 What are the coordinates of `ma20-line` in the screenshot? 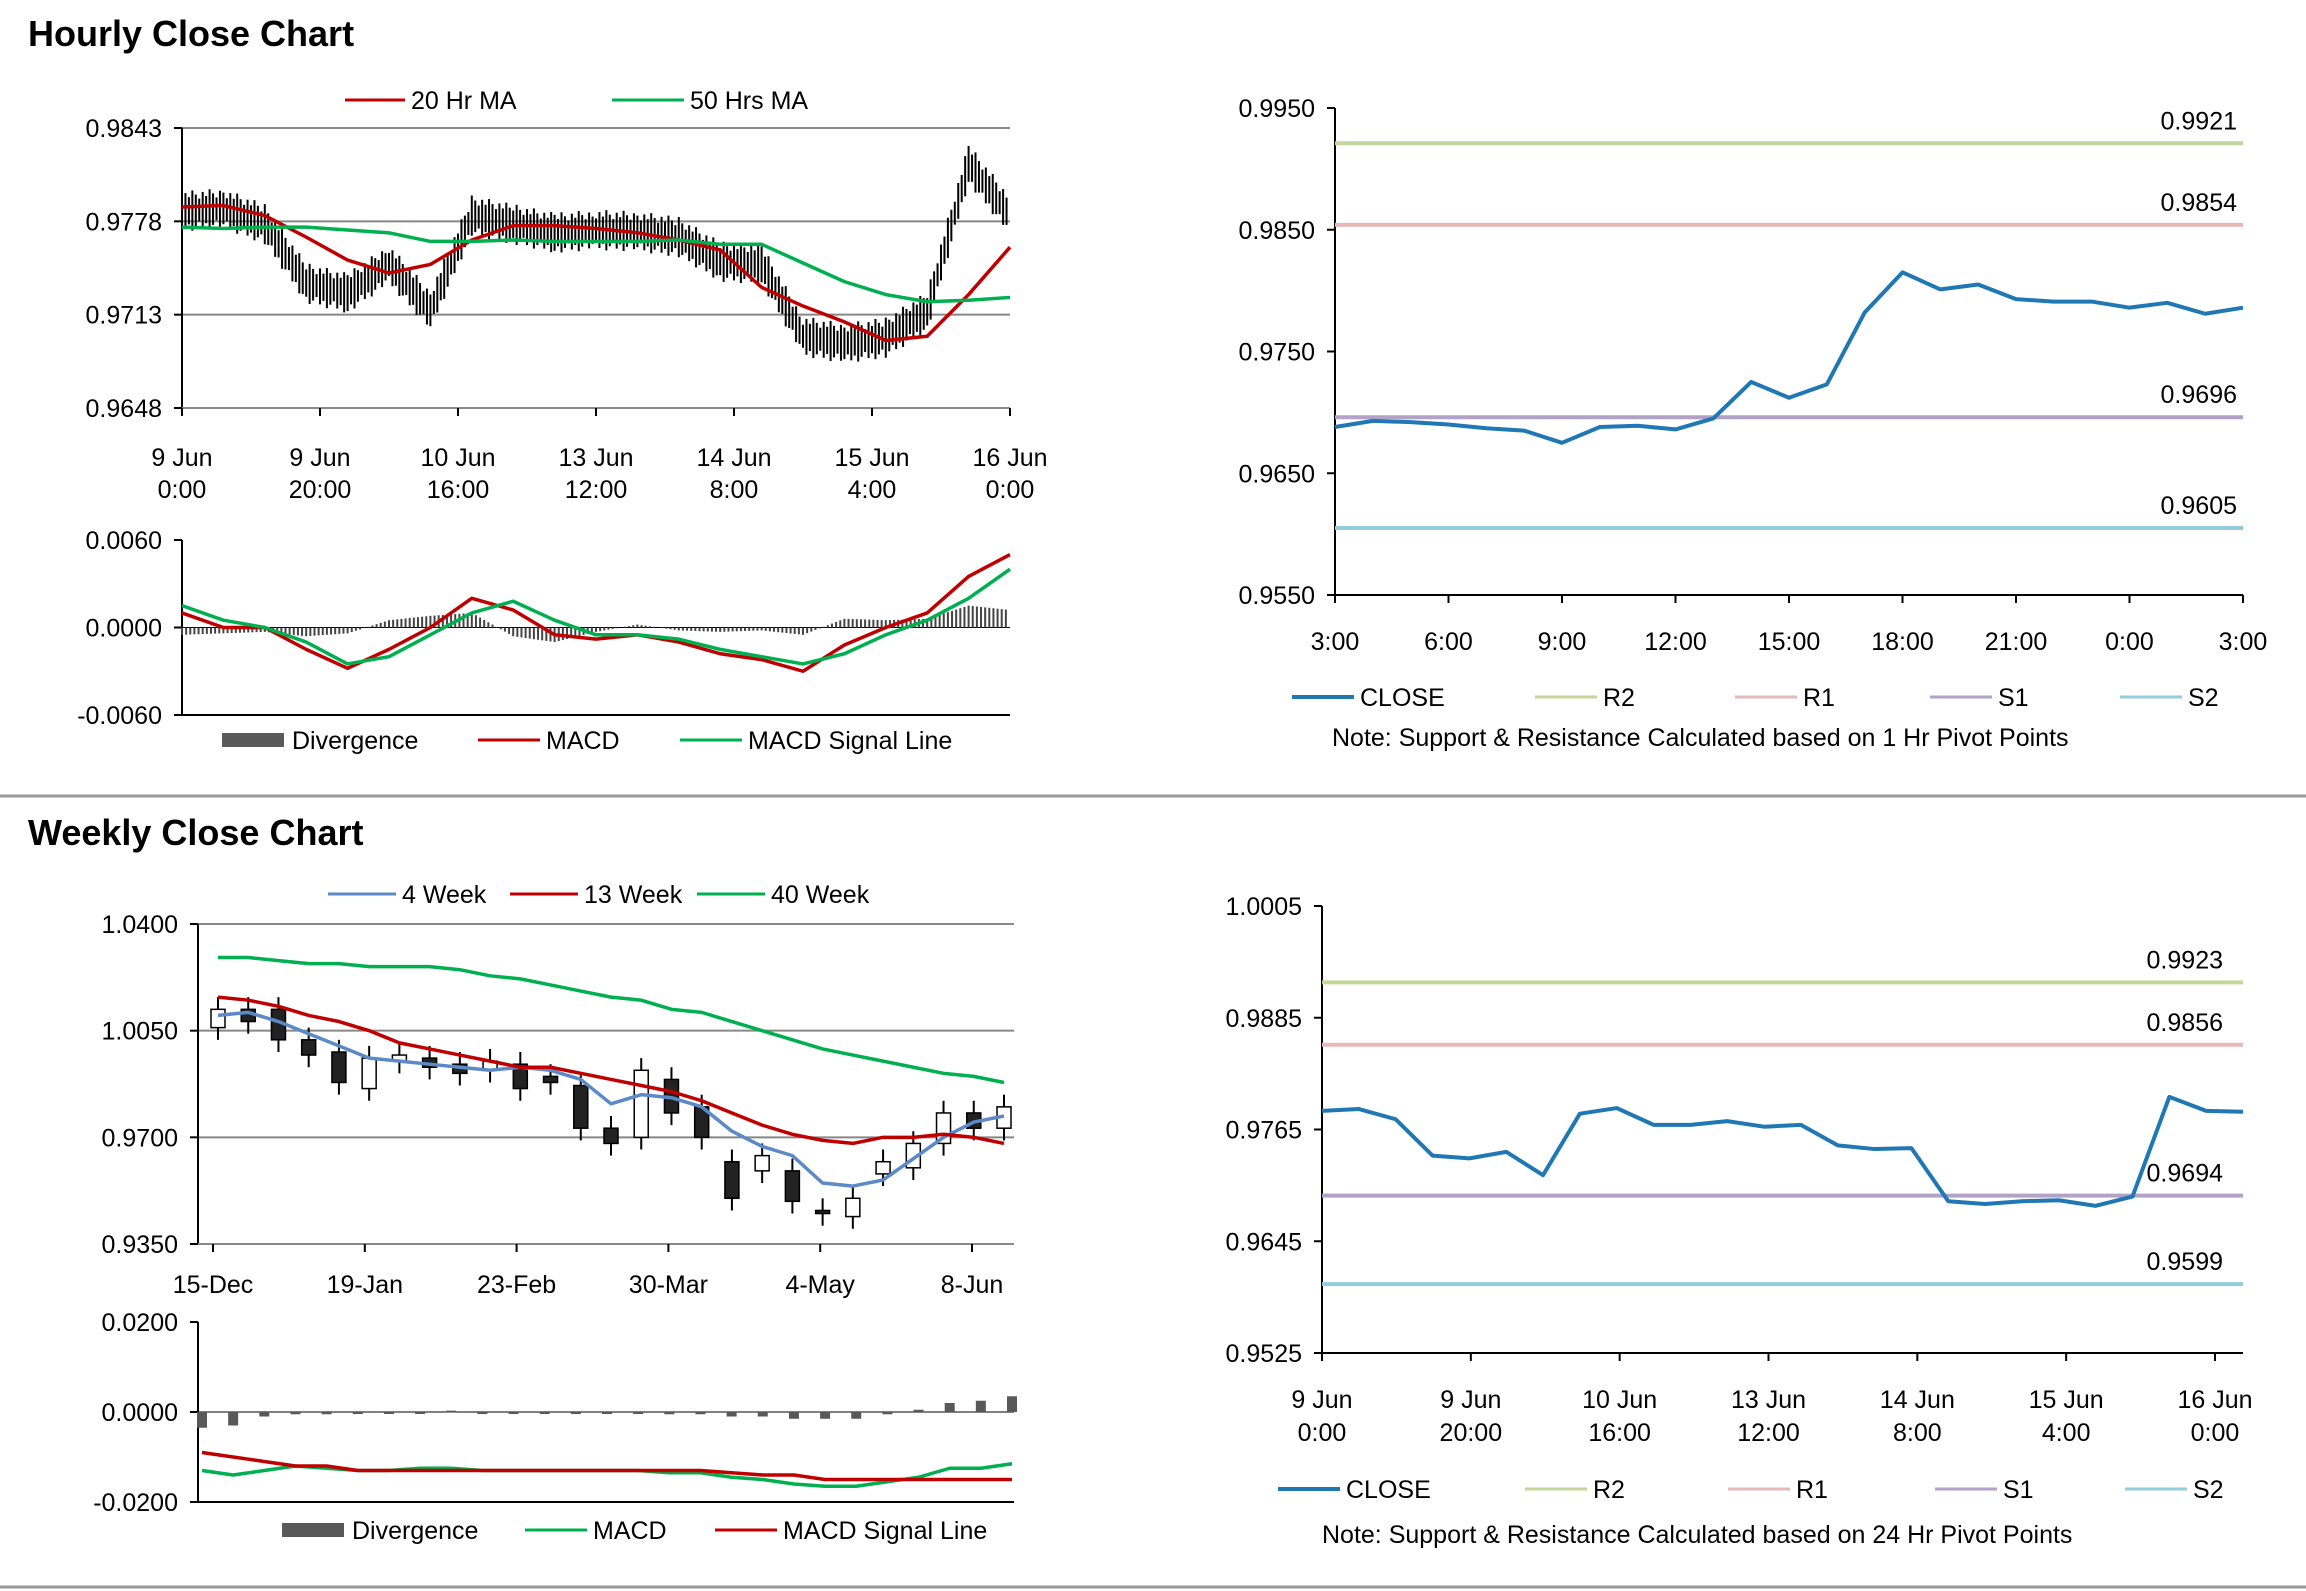 It's located at (596, 273).